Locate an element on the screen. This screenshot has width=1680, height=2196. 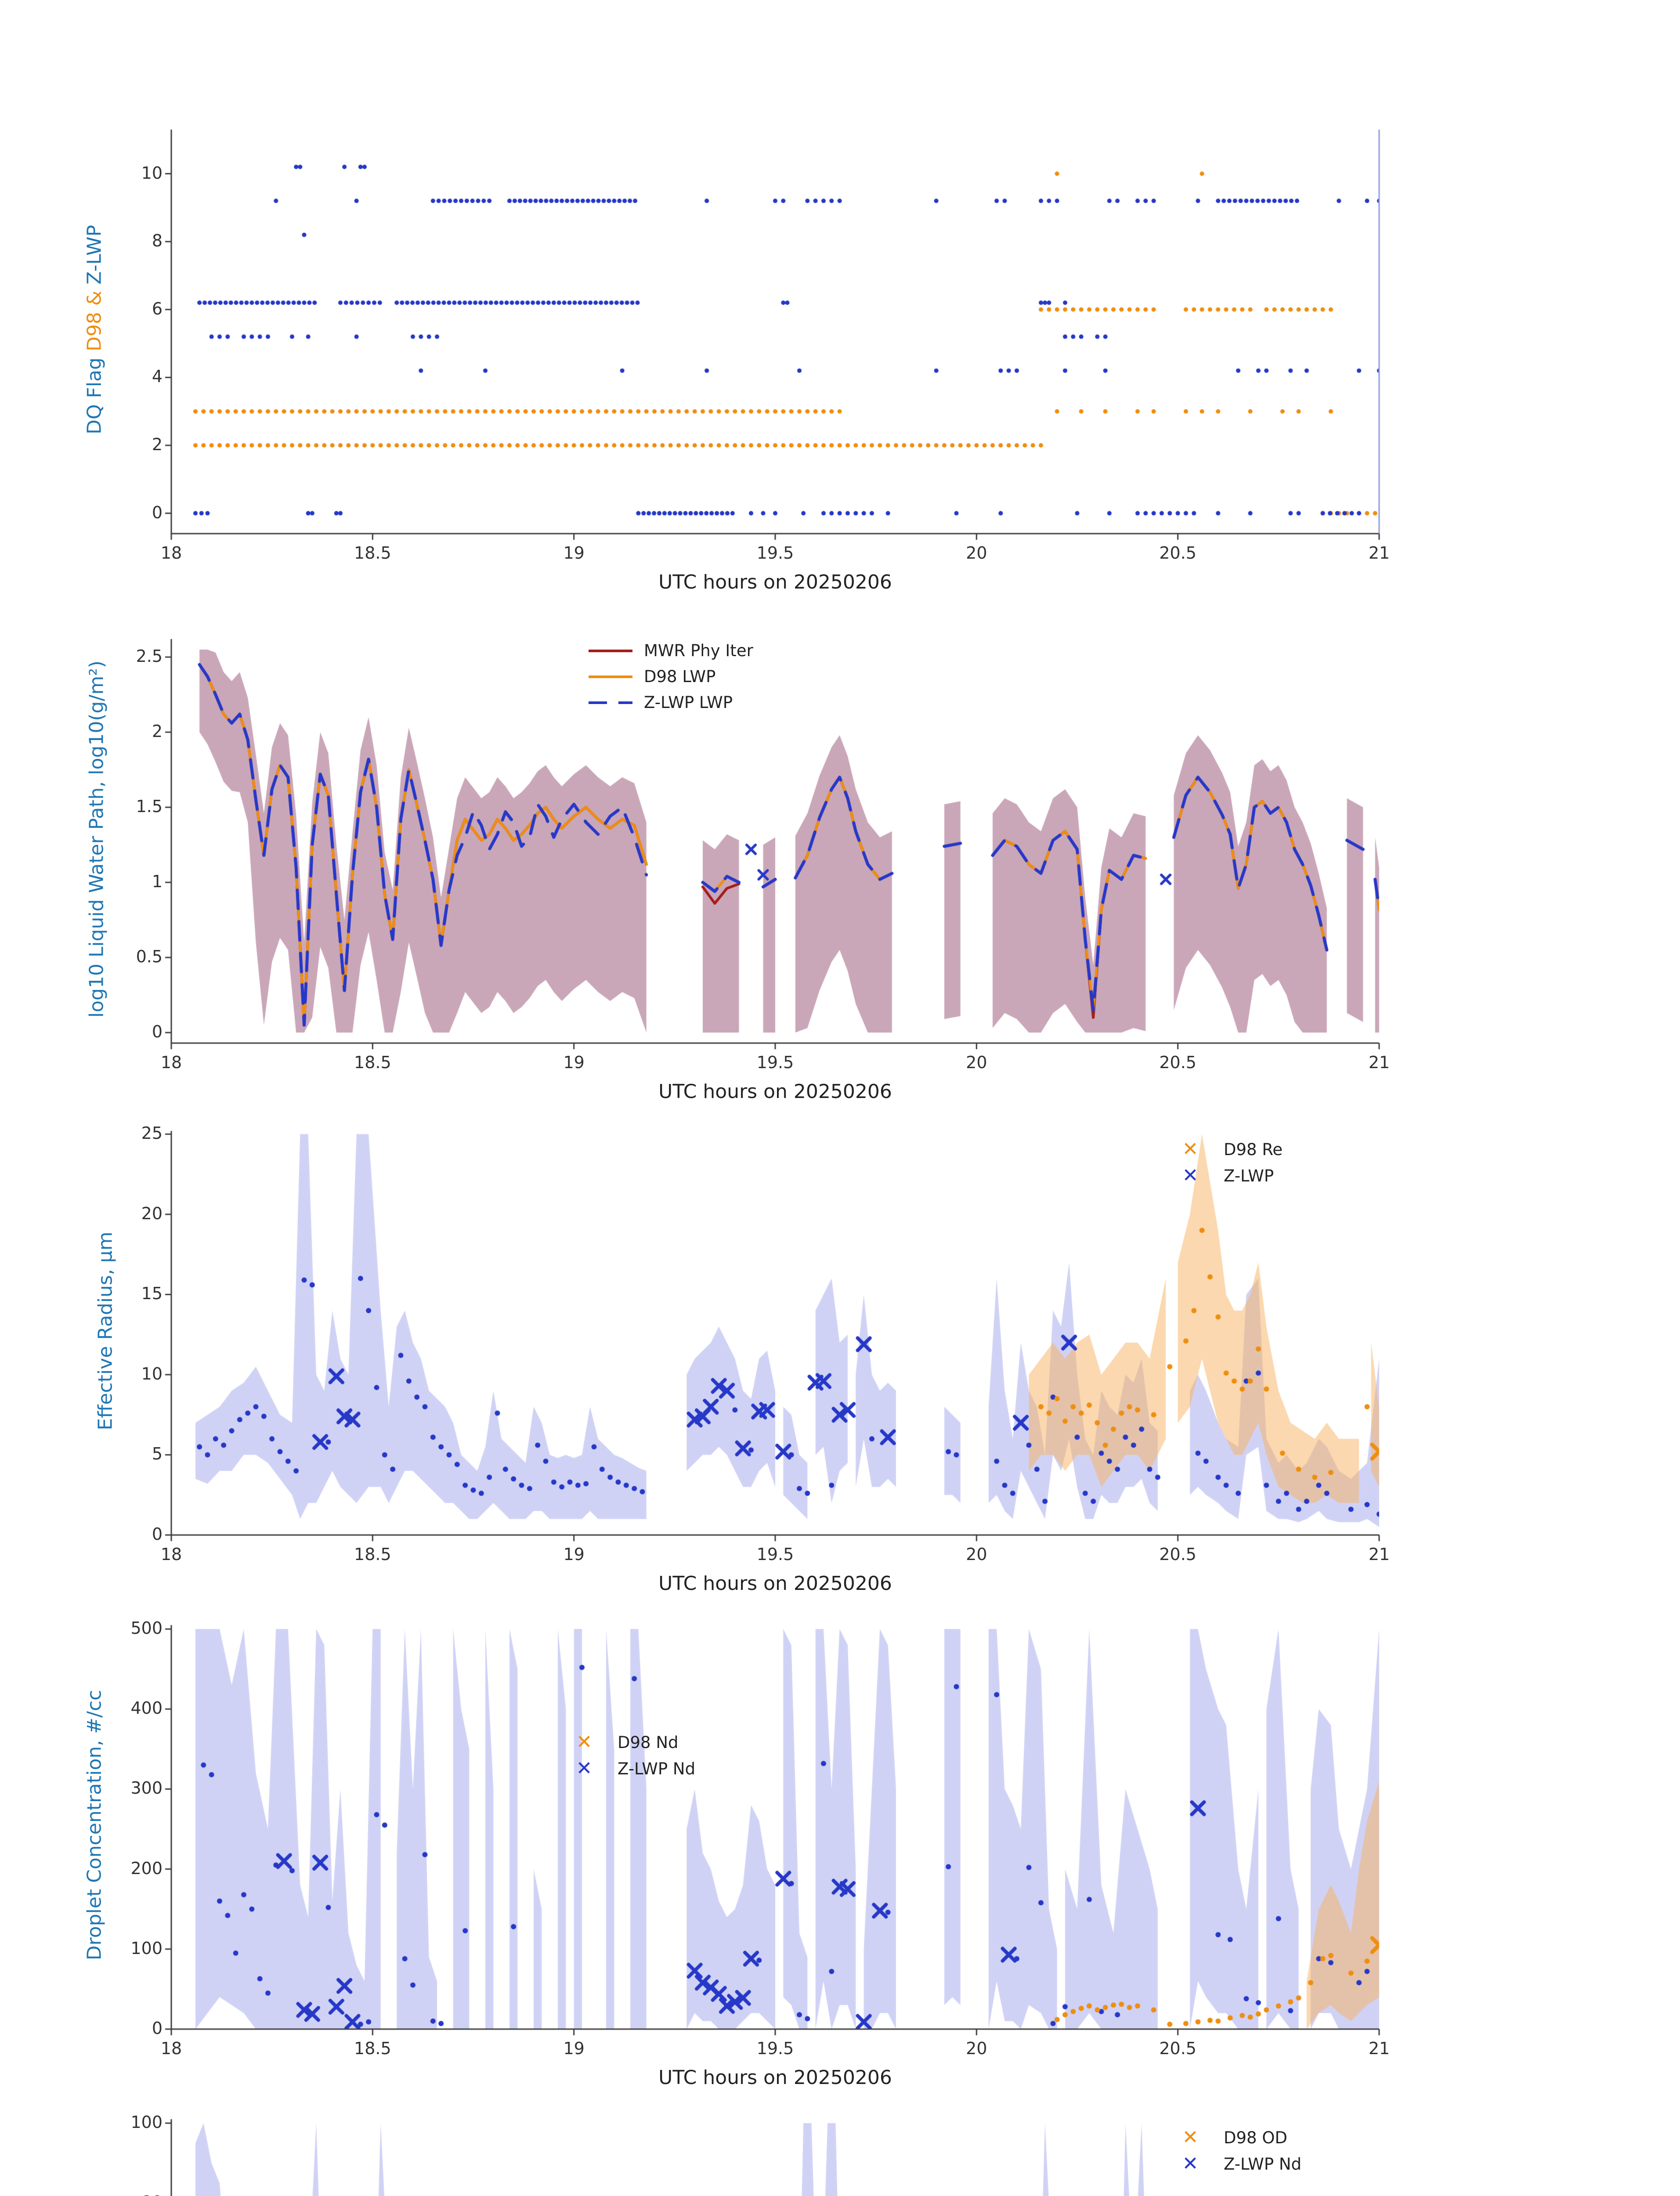
legend: MWR Phy Iter D98 LWP Z-LWP LWP is located at coordinates (671, 676).